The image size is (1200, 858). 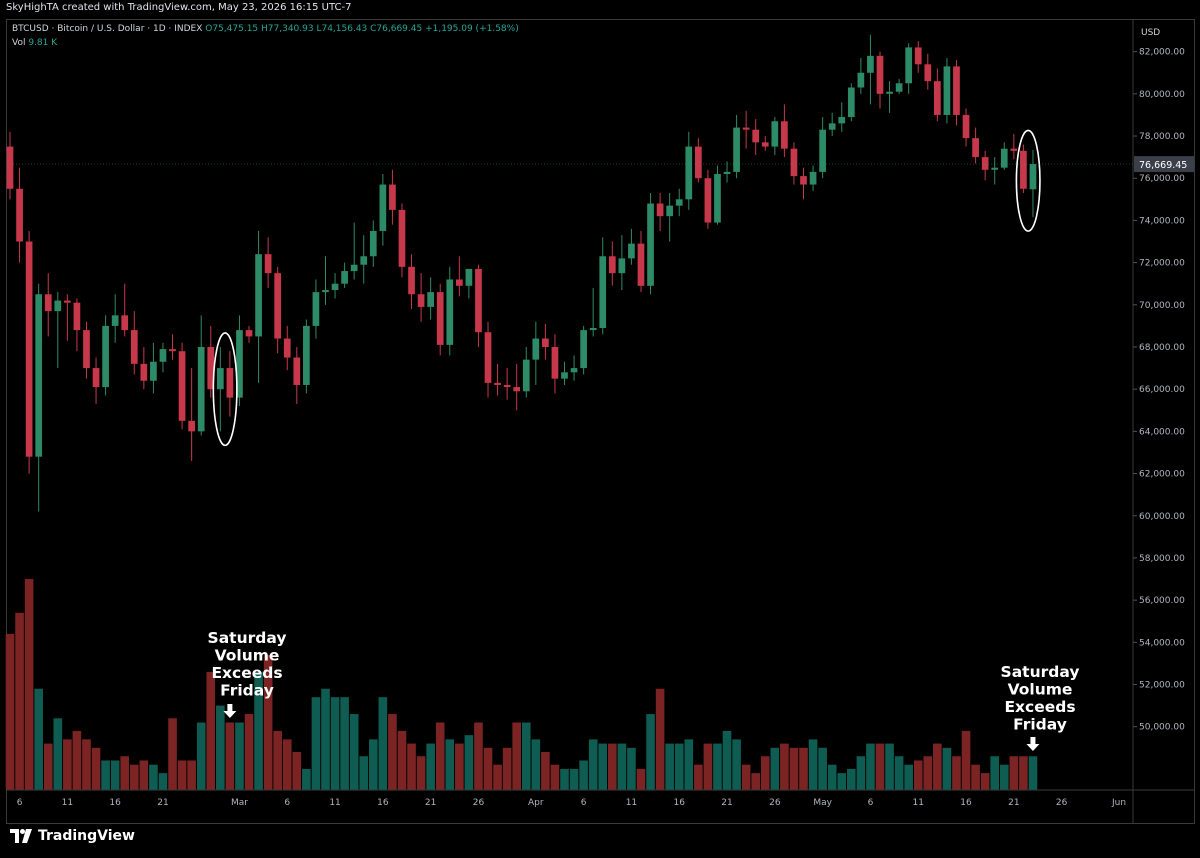 What do you see at coordinates (247, 691) in the screenshot?
I see `annotation-text-left: Friday` at bounding box center [247, 691].